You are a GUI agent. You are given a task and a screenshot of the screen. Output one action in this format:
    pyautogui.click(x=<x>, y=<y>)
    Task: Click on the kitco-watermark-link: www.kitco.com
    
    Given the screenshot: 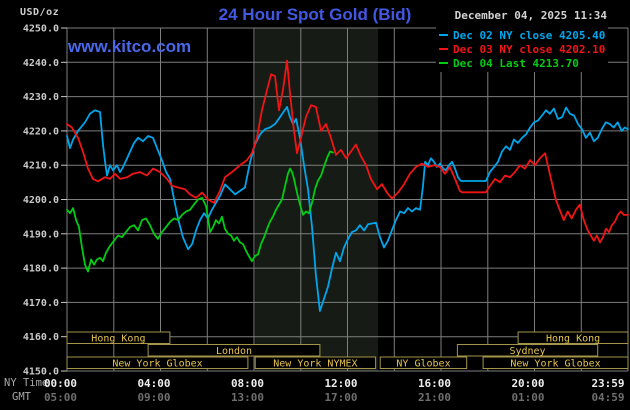 What is the action you would take?
    pyautogui.click(x=130, y=46)
    